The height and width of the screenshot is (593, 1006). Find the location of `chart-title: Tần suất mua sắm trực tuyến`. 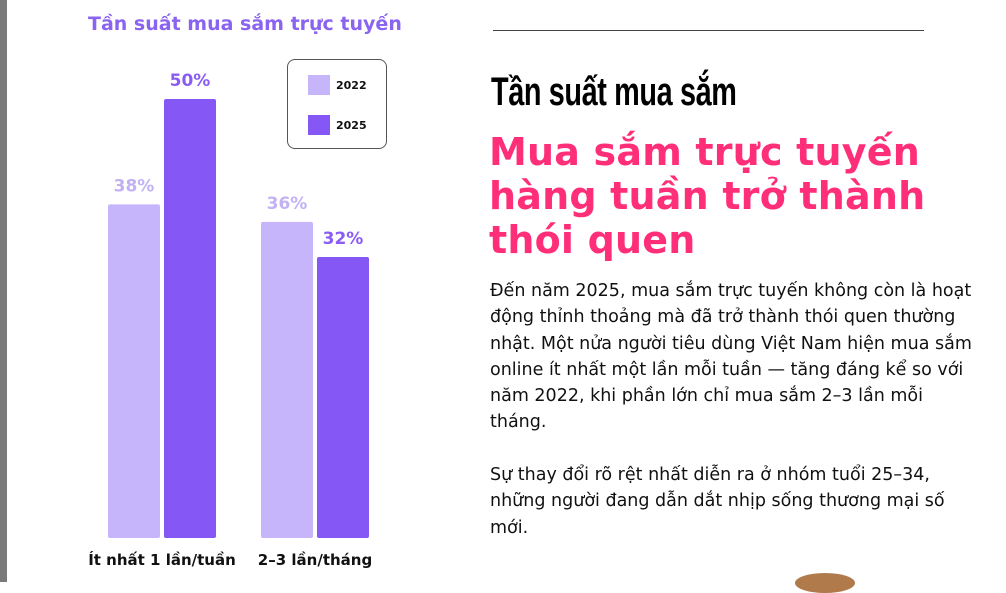

chart-title: Tần suất mua sắm trực tuyến is located at coordinates (245, 24).